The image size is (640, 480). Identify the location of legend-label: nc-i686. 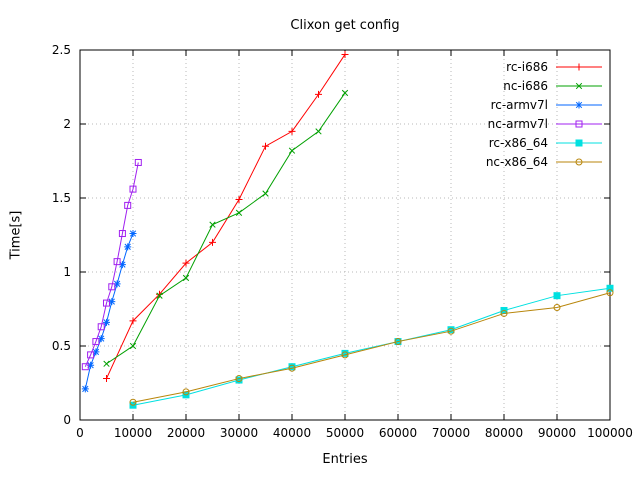
(525, 86).